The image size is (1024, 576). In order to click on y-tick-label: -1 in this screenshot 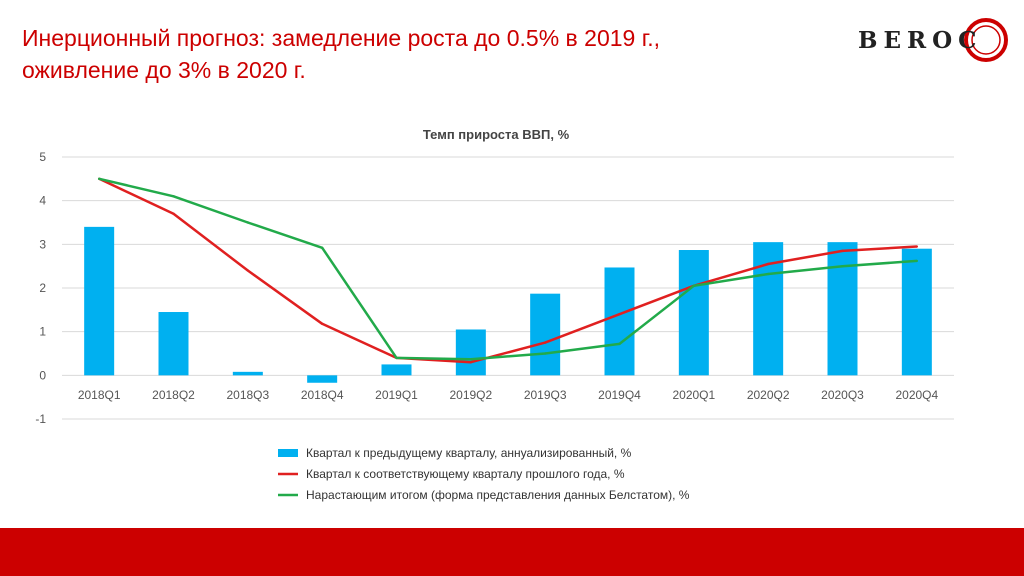, I will do `click(40, 419)`.